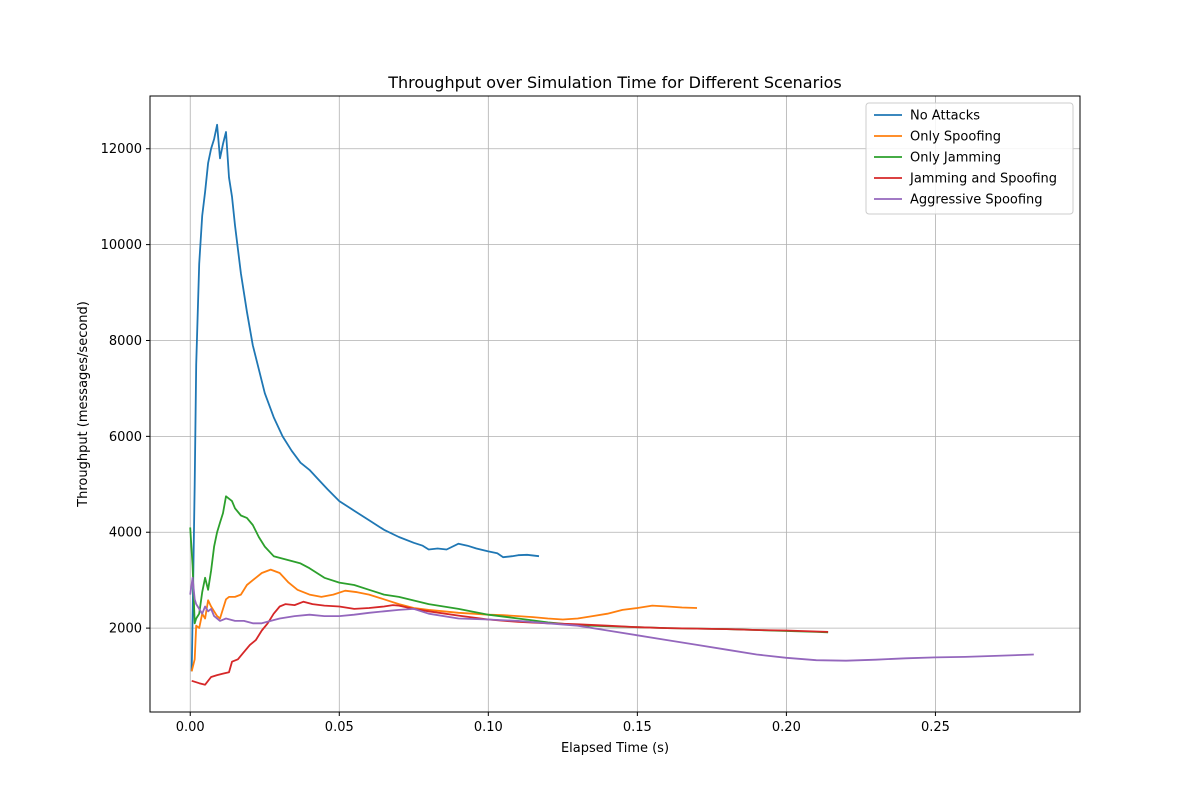  Describe the element at coordinates (945, 116) in the screenshot. I see `legend-label: No Attacks` at that location.